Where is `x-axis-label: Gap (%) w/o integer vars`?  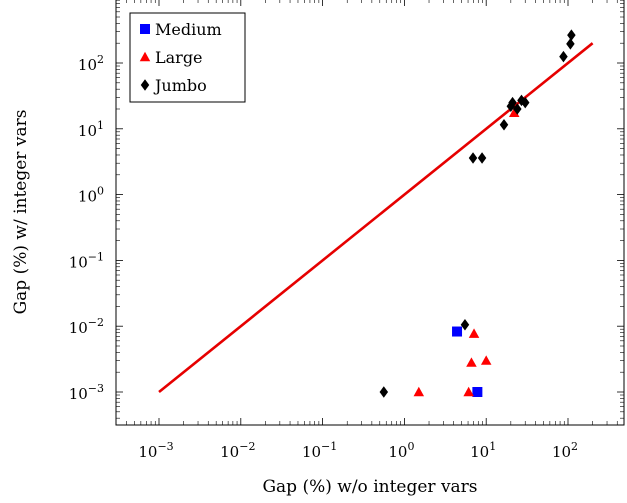 x-axis-label: Gap (%) w/o integer vars is located at coordinates (369, 487).